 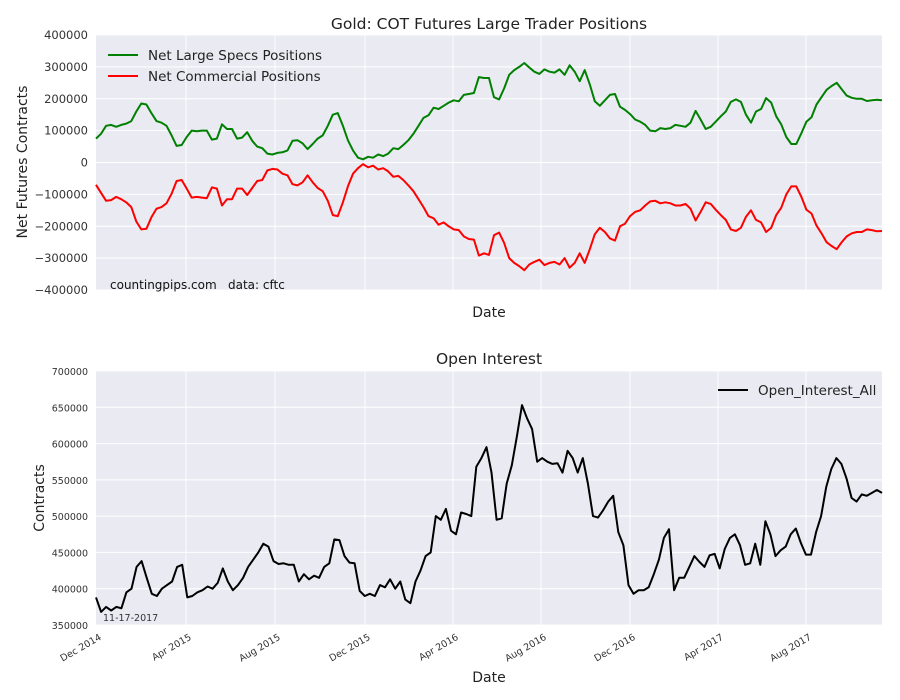 What do you see at coordinates (259, 648) in the screenshot?
I see `x-tick-label: Aug 2015` at bounding box center [259, 648].